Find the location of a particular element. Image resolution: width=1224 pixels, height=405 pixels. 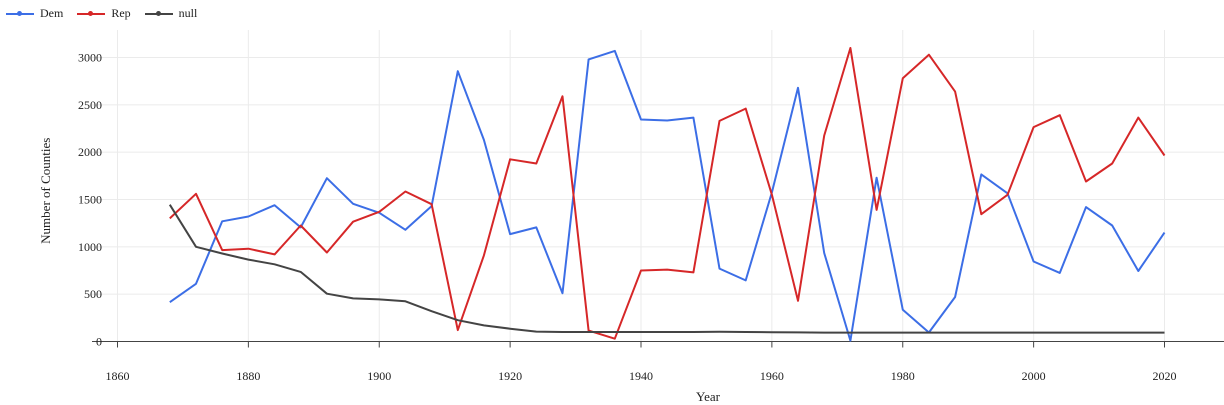

x-tick-label: 1940 is located at coordinates (641, 376).